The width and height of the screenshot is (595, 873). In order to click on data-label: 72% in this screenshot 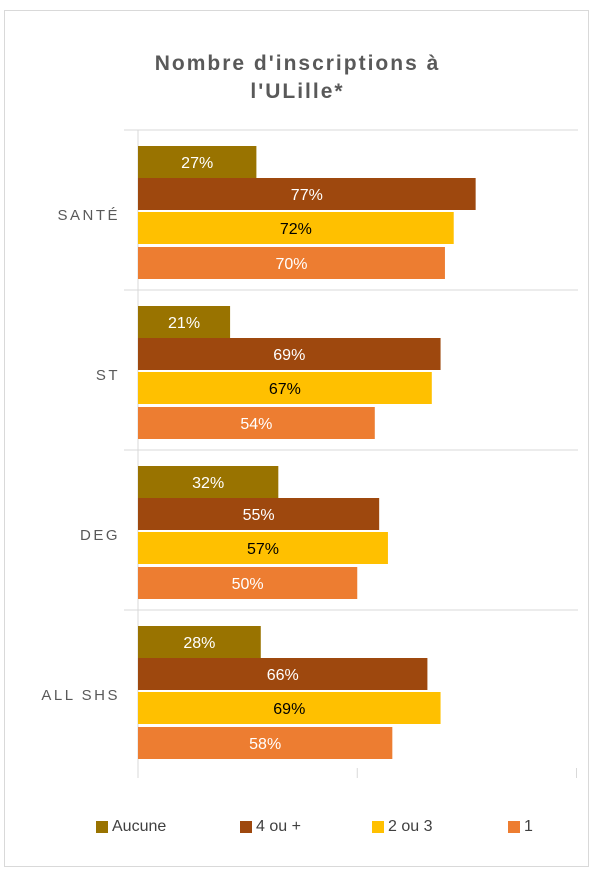, I will do `click(296, 229)`.